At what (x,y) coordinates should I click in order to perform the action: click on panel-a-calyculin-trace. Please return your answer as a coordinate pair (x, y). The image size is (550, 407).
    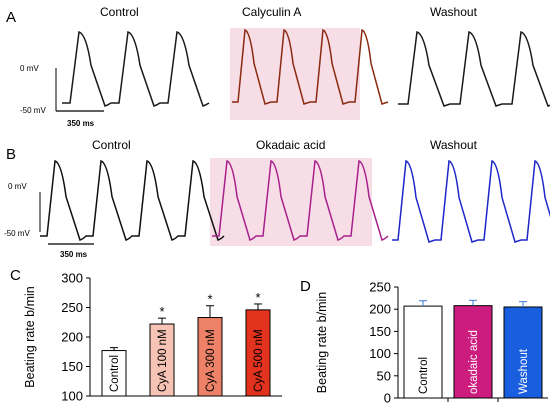
    Looking at the image, I should click on (310, 66).